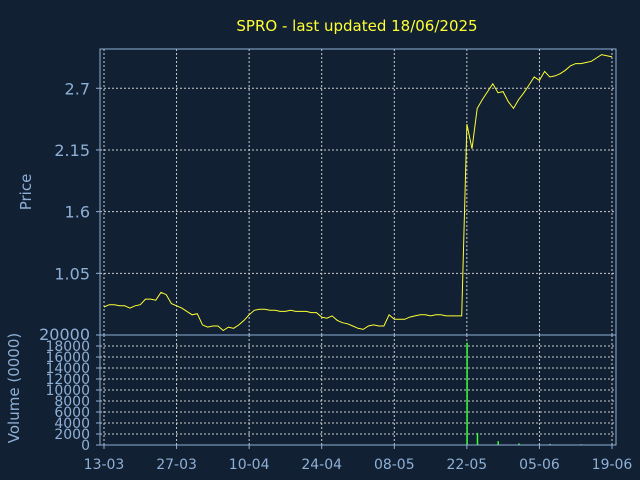 The image size is (640, 480). What do you see at coordinates (321, 465) in the screenshot?
I see `x-tick-label: 24-04` at bounding box center [321, 465].